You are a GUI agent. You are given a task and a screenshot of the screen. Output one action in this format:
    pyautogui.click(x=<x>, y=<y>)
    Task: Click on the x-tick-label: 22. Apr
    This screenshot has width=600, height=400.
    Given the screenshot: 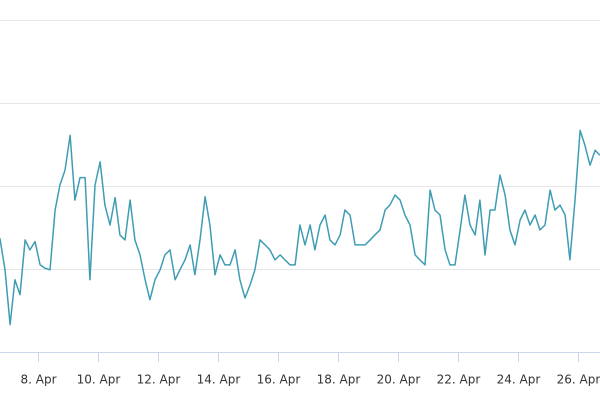 What is the action you would take?
    pyautogui.click(x=459, y=380)
    